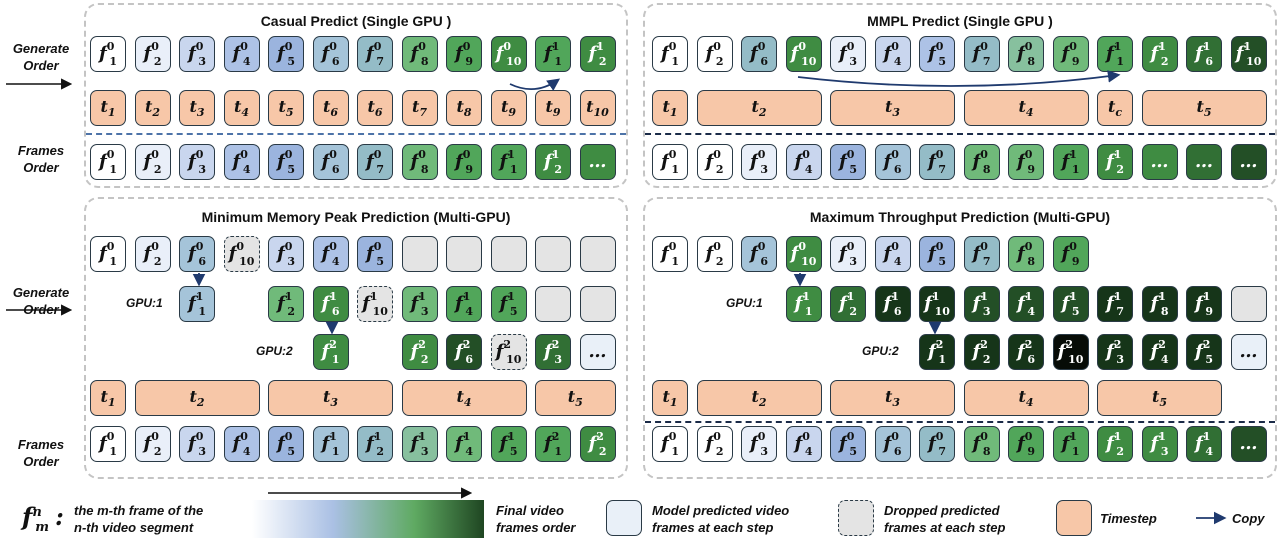 The width and height of the screenshot is (1280, 544). I want to click on frame-box: f13, so click(981, 304).